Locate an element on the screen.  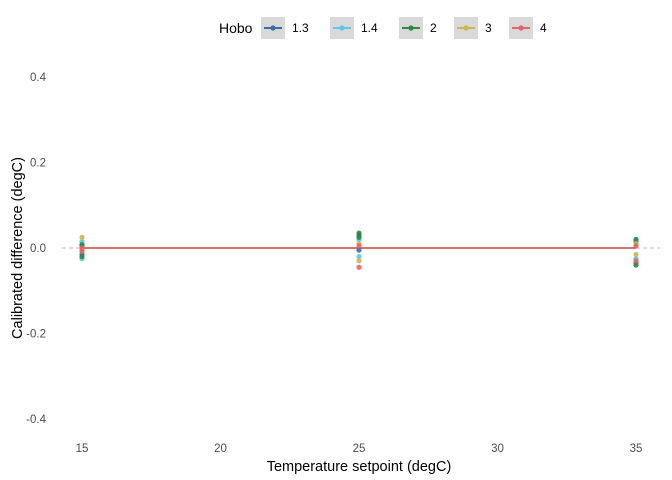
x-tick-label: 20 is located at coordinates (220, 449).